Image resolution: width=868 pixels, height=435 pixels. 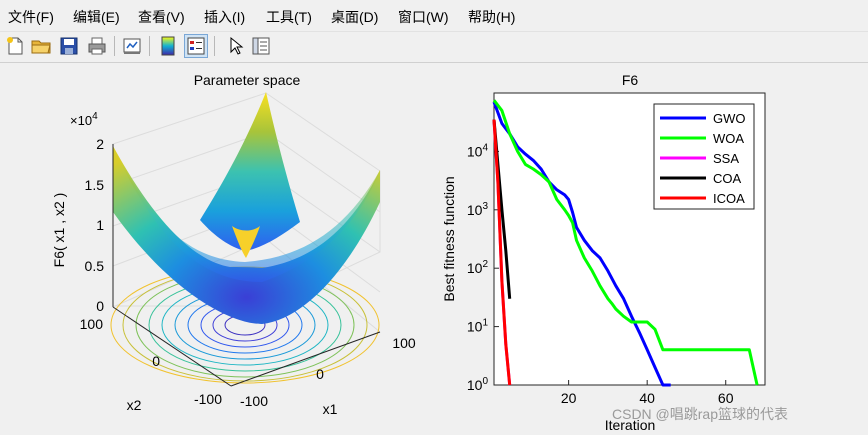 I want to click on z-tick-label: 1.5, so click(x=95, y=185).